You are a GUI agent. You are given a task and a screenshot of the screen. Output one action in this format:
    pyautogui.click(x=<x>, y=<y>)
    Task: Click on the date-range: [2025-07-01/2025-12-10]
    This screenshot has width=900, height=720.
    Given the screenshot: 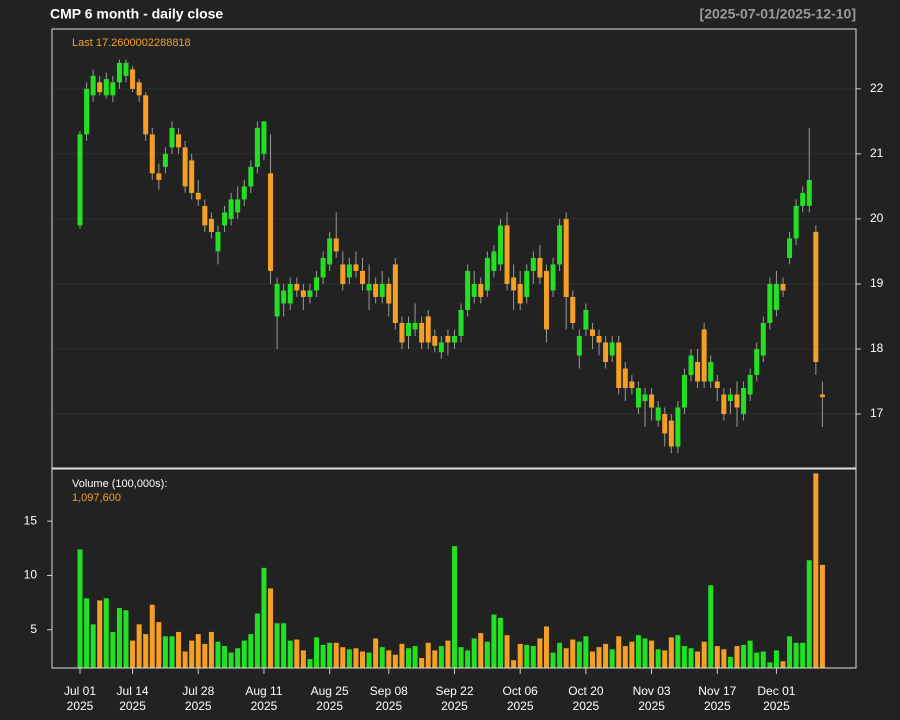 What is the action you would take?
    pyautogui.click(x=778, y=14)
    